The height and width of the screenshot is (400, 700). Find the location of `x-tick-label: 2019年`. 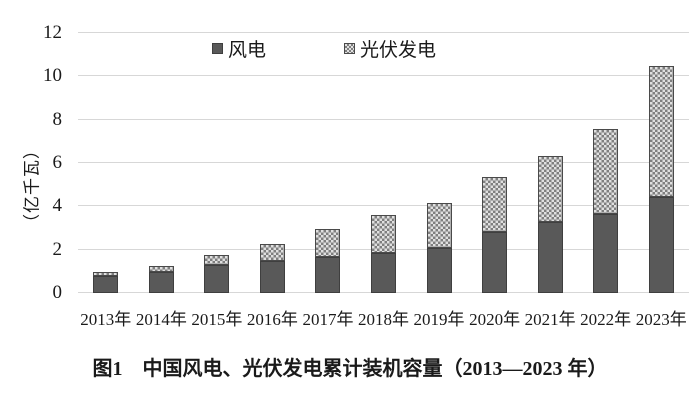

x-tick-label: 2019年 is located at coordinates (439, 319).